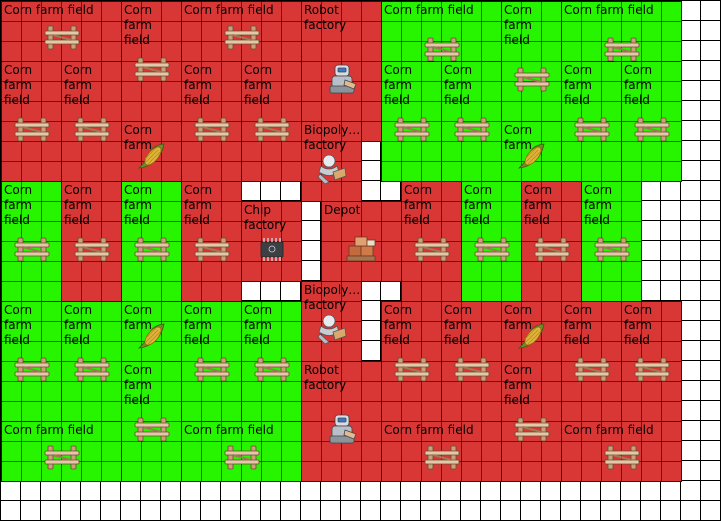 The image size is (721, 521). I want to click on depot-icon, so click(362, 251).